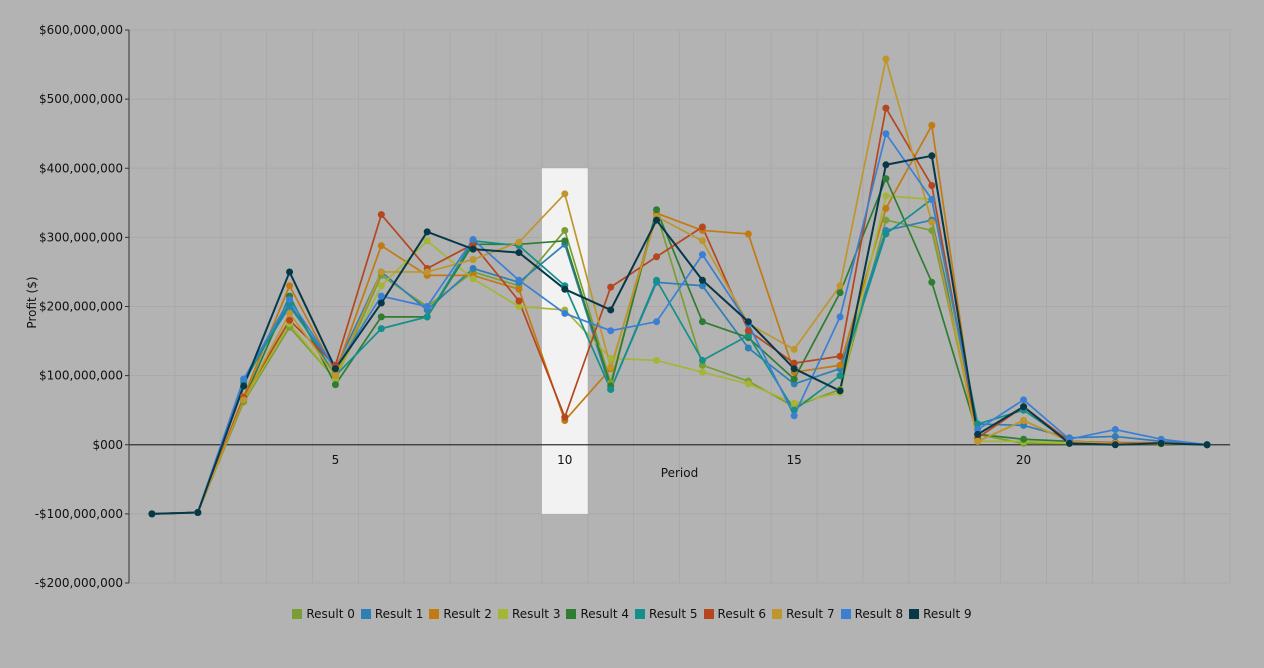 Image resolution: width=1264 pixels, height=668 pixels. Describe the element at coordinates (330, 614) in the screenshot. I see `legend-label: Result 0` at that location.